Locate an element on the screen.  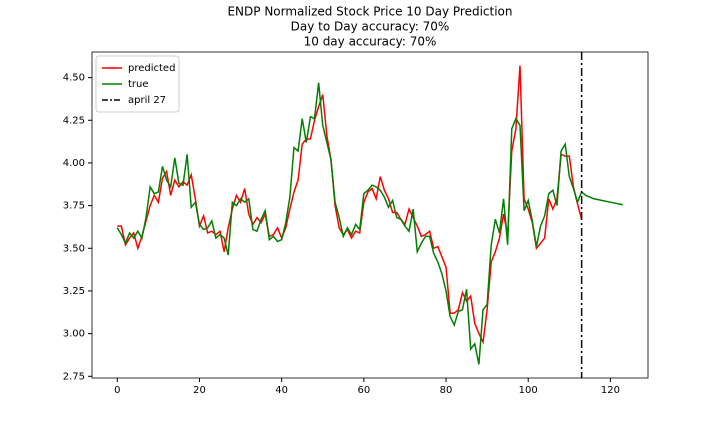
y-tick-label: 3.50 is located at coordinates (74, 248).